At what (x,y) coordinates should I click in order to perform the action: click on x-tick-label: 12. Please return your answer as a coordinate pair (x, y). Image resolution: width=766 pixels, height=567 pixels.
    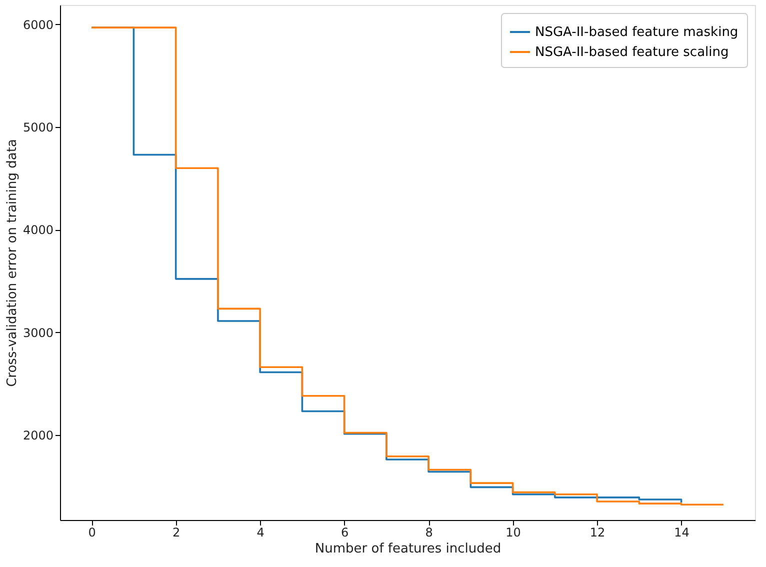
    Looking at the image, I should click on (598, 533).